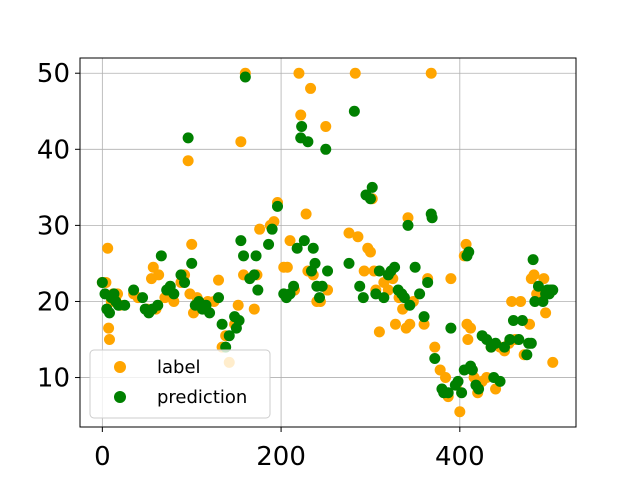  I want to click on x-tick-label: 200, so click(281, 457).